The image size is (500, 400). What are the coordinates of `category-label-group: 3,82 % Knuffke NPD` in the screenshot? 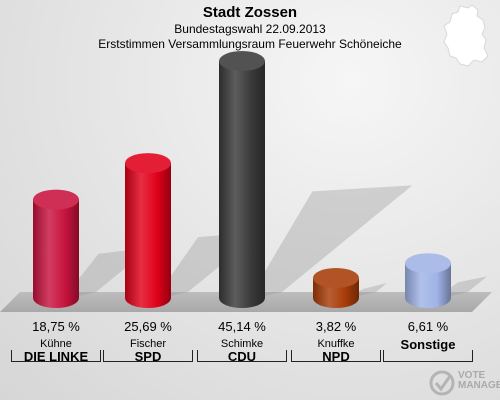 It's located at (336, 341).